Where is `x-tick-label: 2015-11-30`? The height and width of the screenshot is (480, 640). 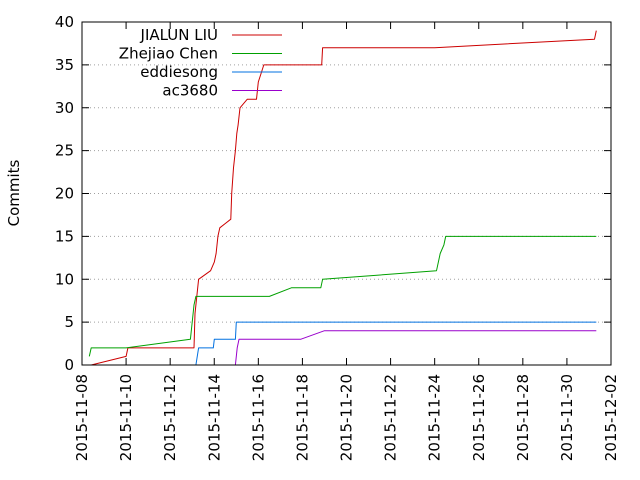 x-tick-label: 2015-11-30 is located at coordinates (567, 417).